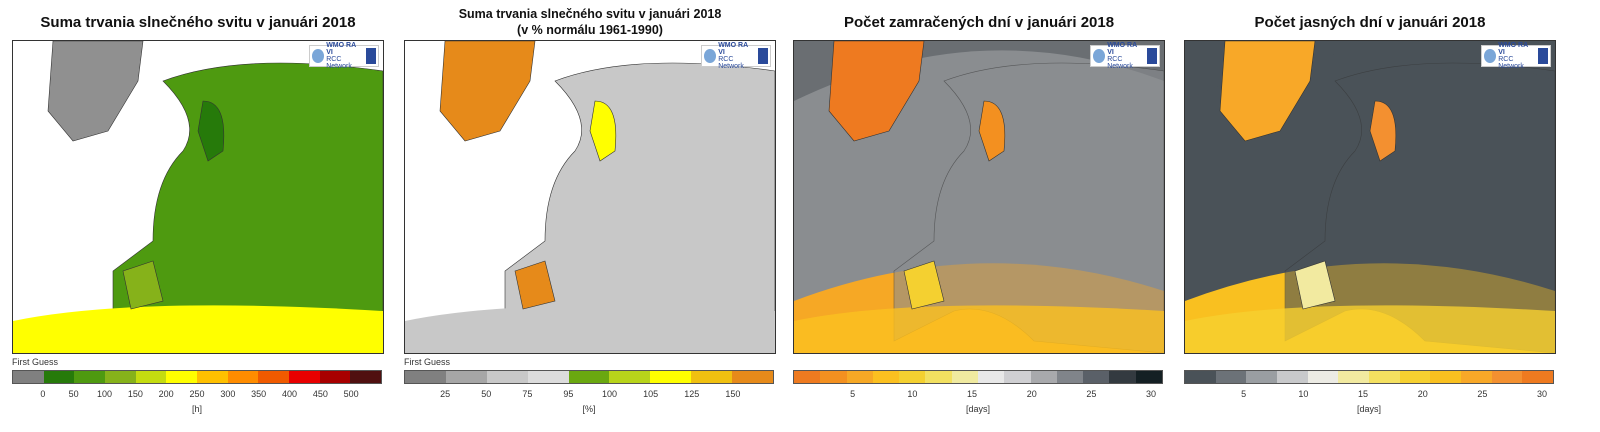 This screenshot has width=1600, height=432. I want to click on tick-label: 500, so click(351, 394).